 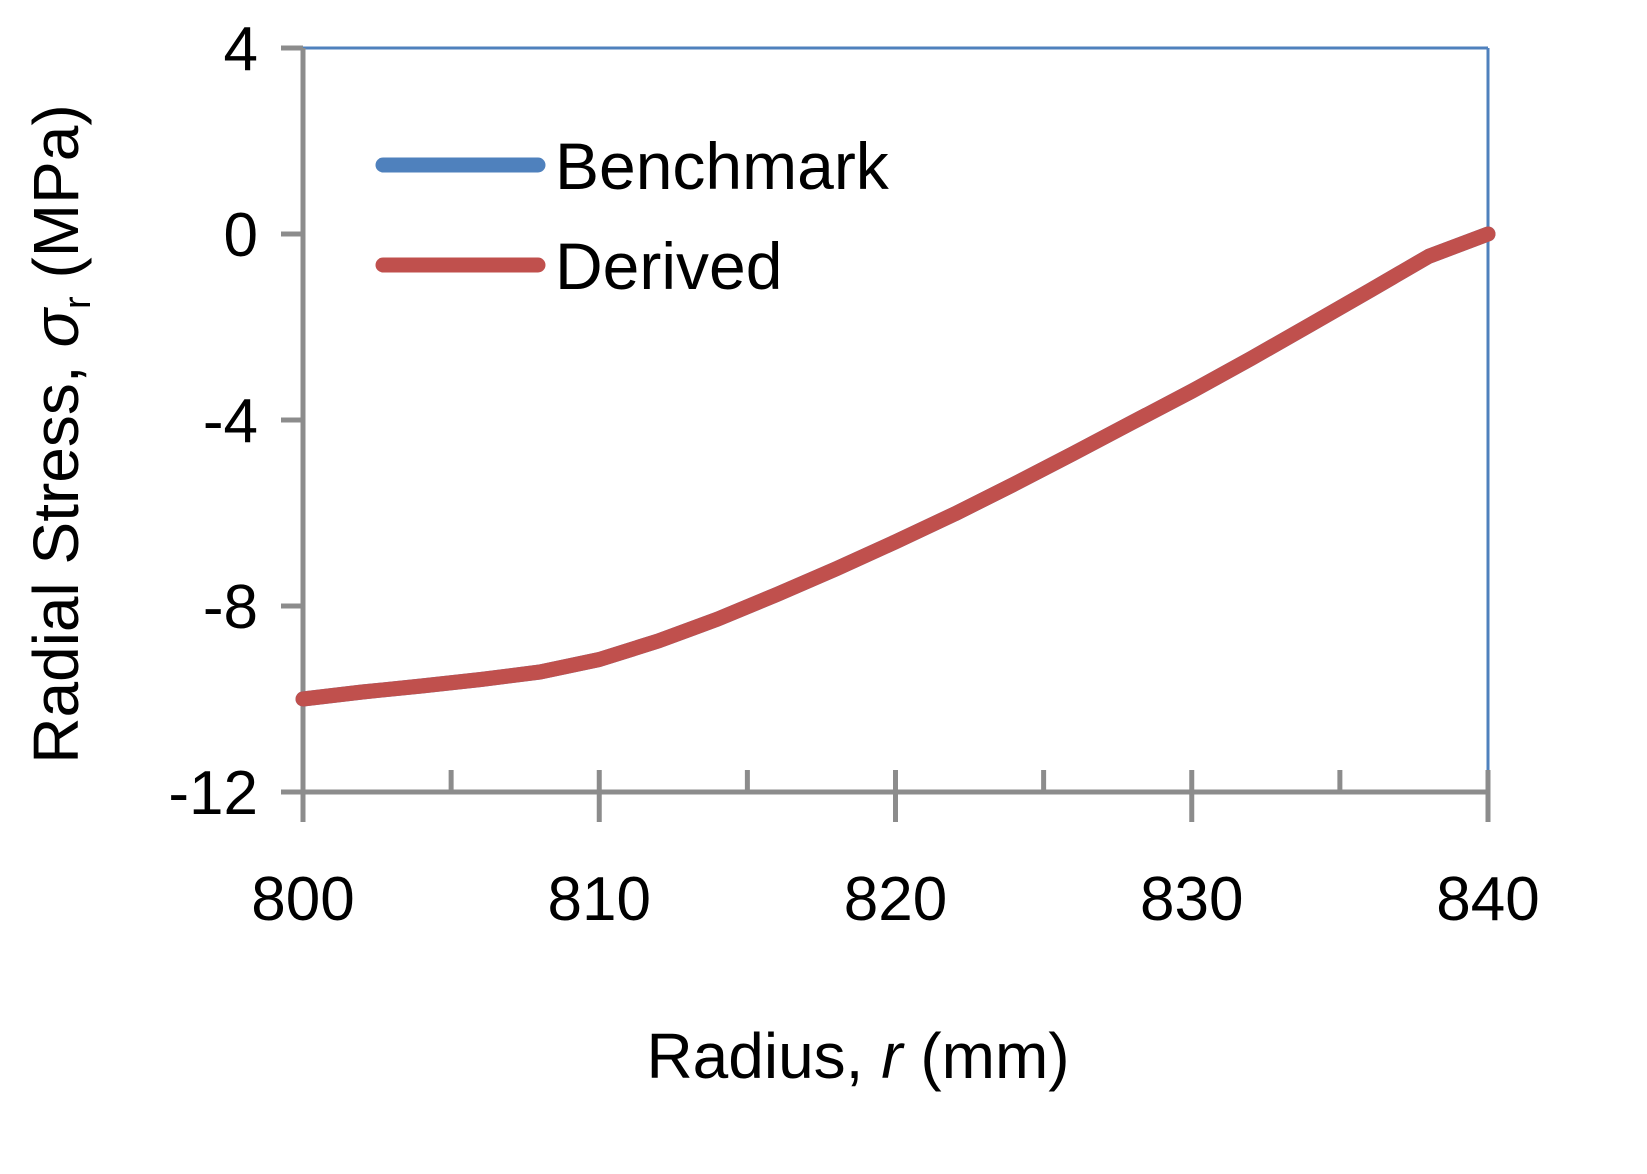 What do you see at coordinates (632, 216) in the screenshot?
I see `legend: Benchmark Derived` at bounding box center [632, 216].